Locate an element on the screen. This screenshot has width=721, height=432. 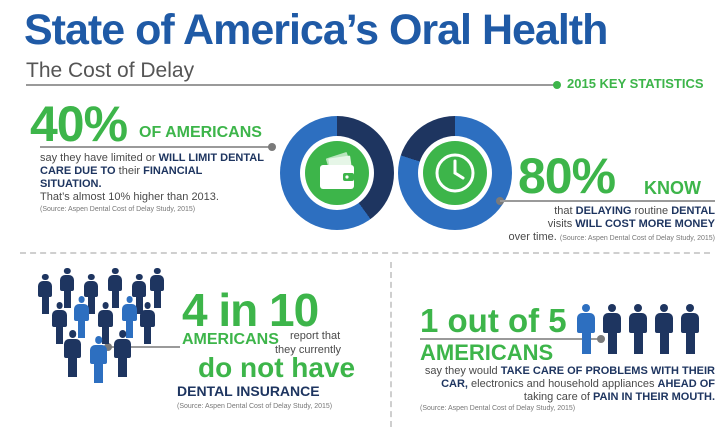
stat3-ratio: 4 in 10 is located at coordinates (250, 310).